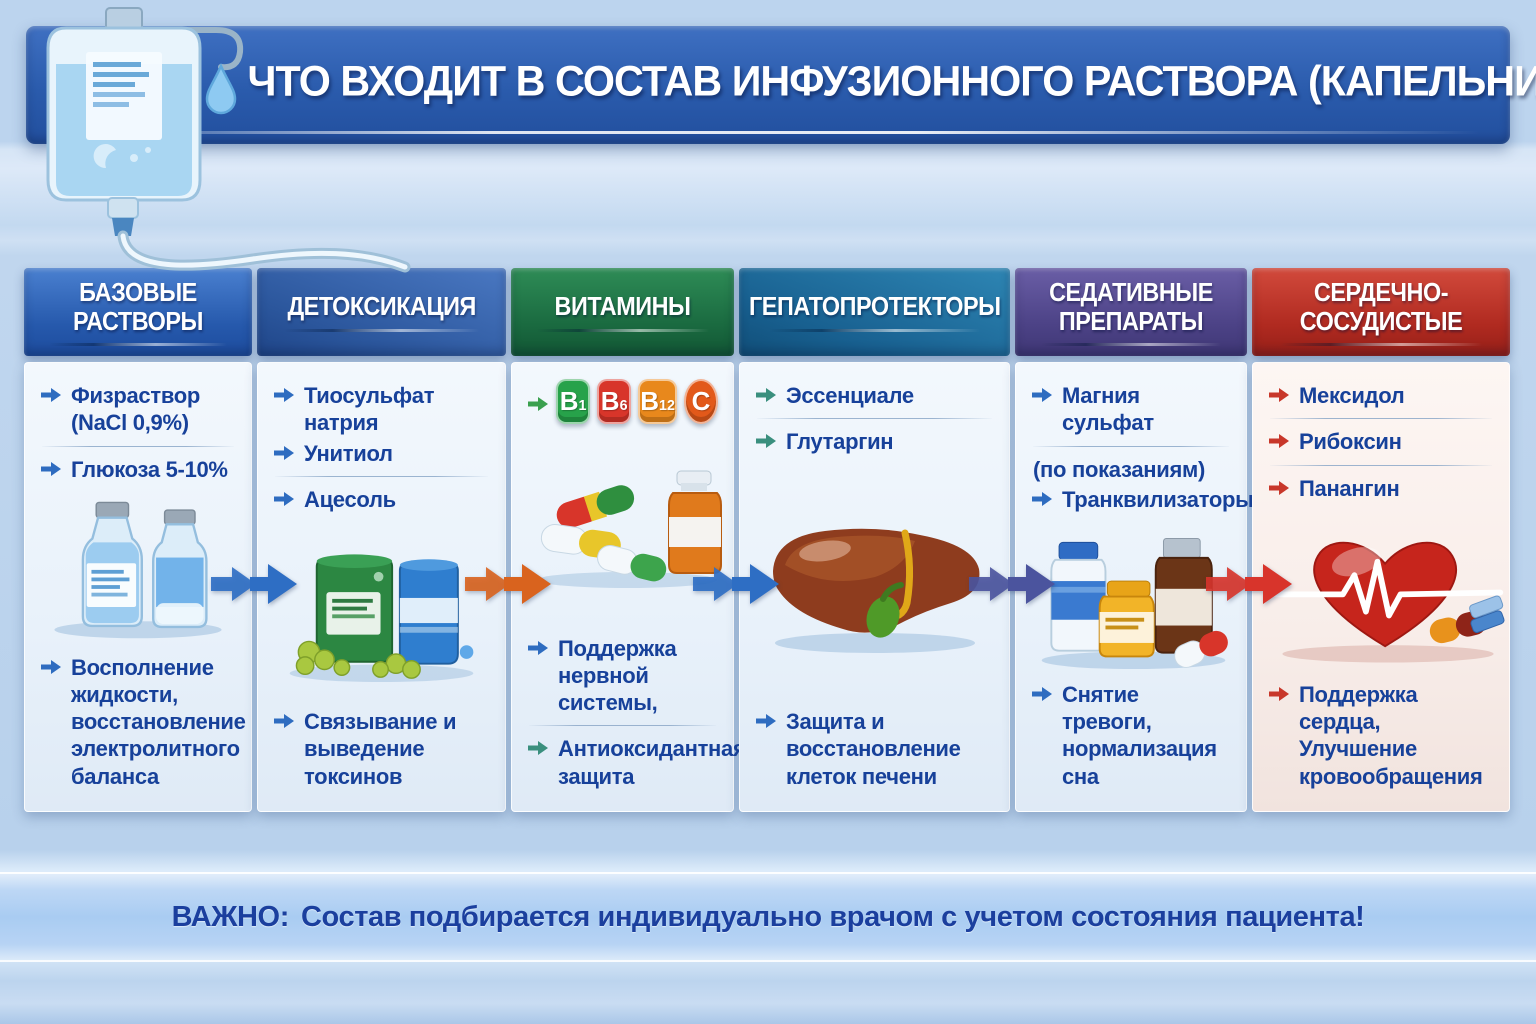 The image size is (1536, 1024). What do you see at coordinates (381, 618) in the screenshot?
I see `detox-bottles-illustration` at bounding box center [381, 618].